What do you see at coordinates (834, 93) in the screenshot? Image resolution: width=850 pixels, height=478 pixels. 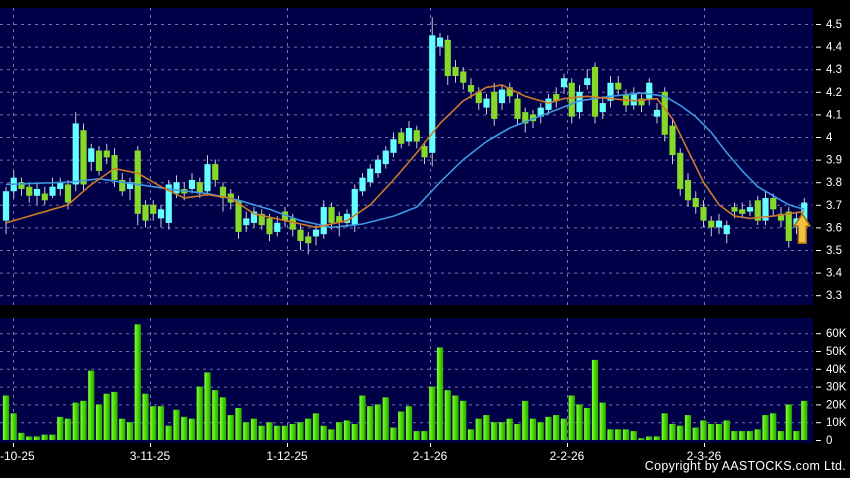 I see `price-axis-label: 4.2` at bounding box center [834, 93].